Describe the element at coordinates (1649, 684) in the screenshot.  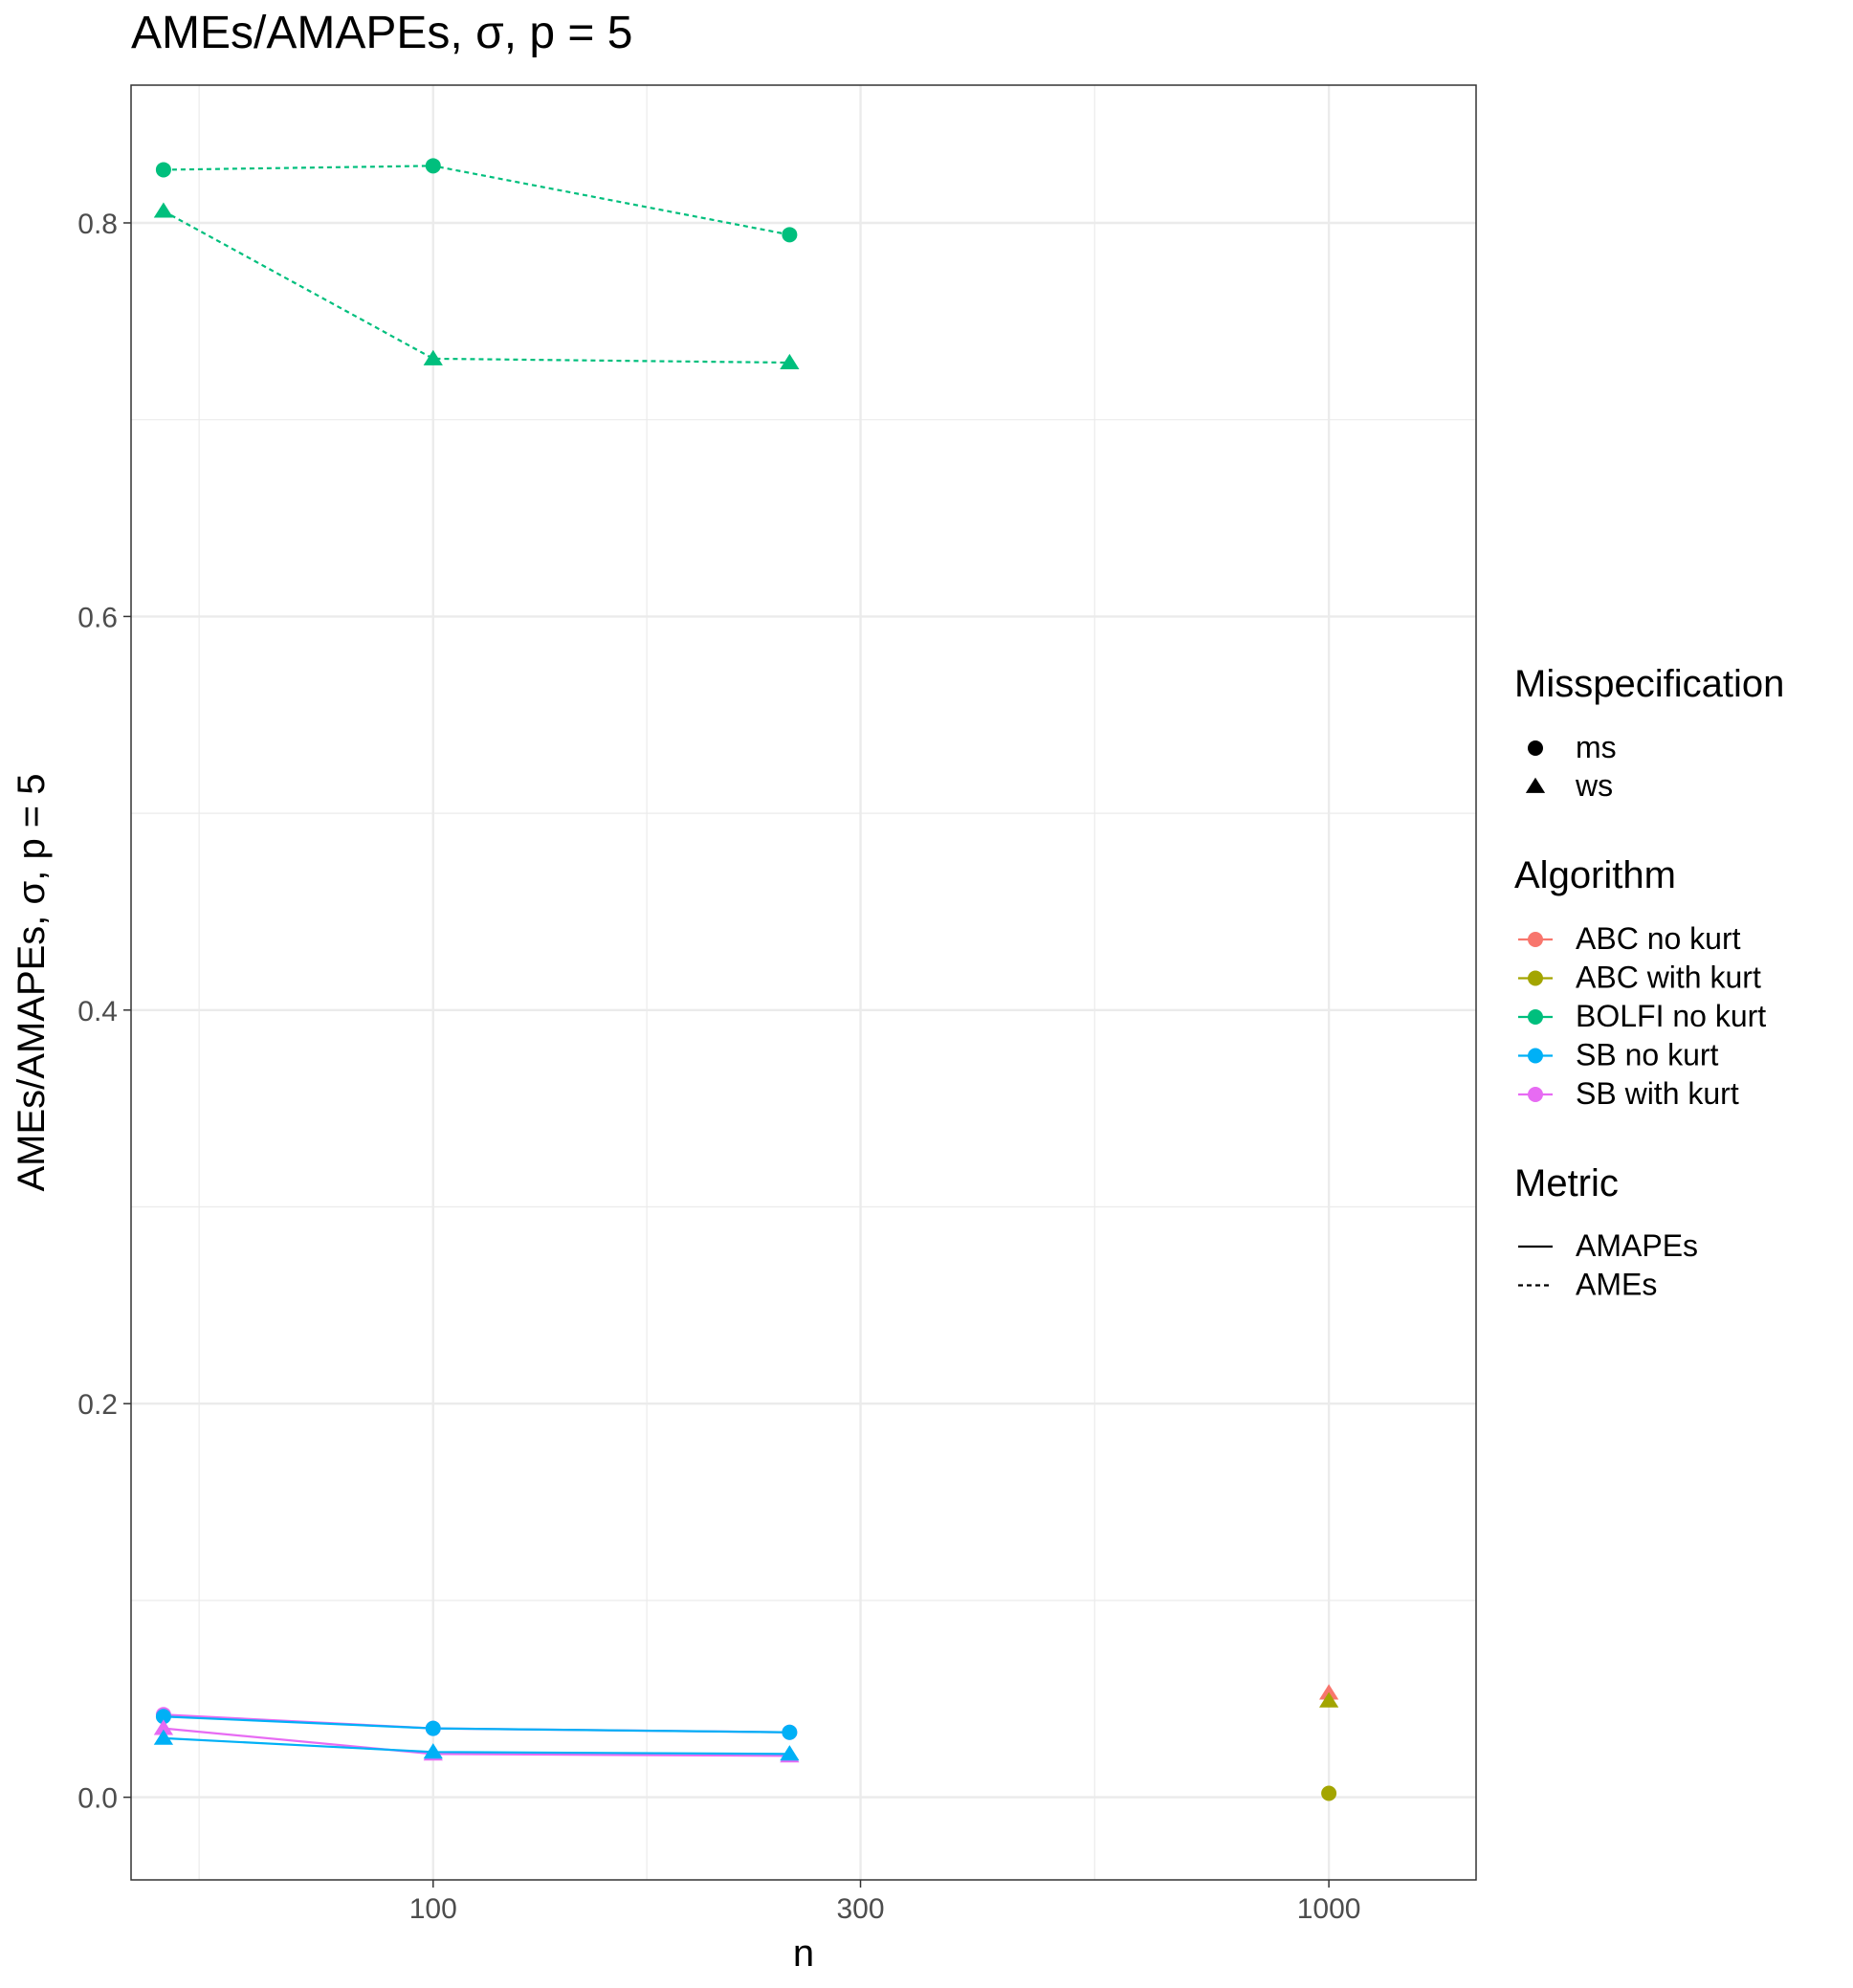
I see `legend-title-misspecification: Misspecification` at that location.